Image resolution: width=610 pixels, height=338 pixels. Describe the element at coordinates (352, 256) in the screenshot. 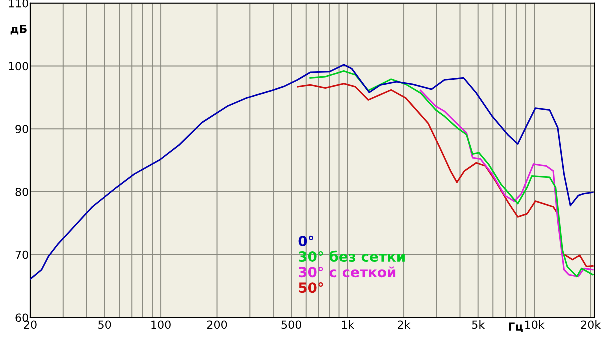

I see `text: 30° без сетки` at that location.